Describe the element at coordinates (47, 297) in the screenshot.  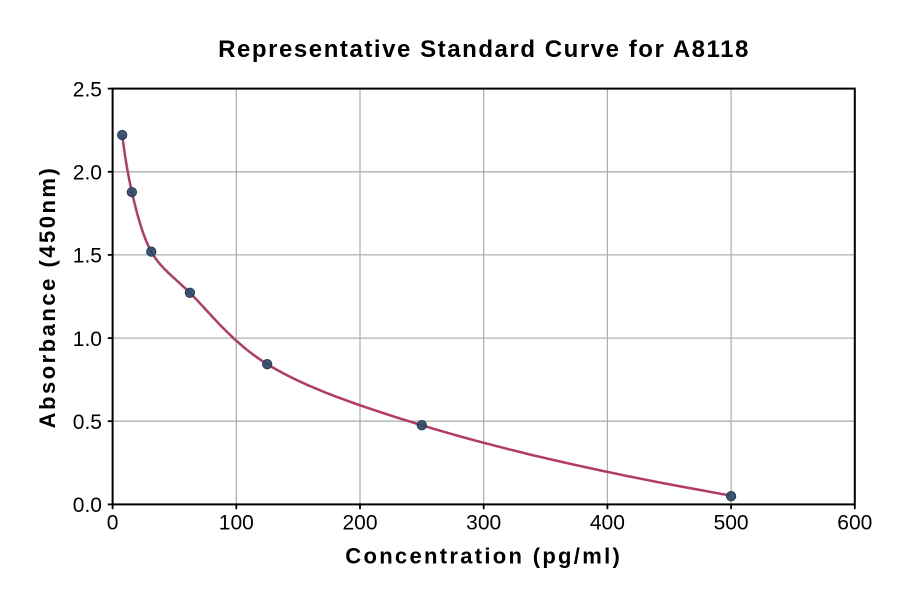
I see `svg-text: Absorbance (450nm)` at that location.